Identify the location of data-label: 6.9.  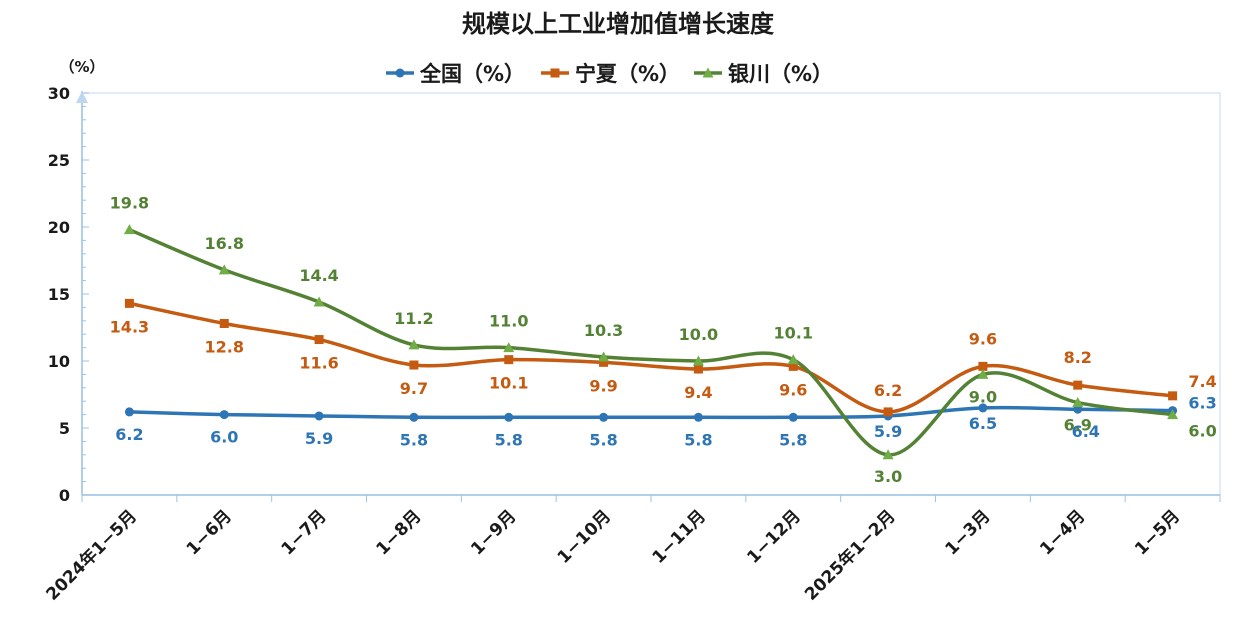
(1078, 425).